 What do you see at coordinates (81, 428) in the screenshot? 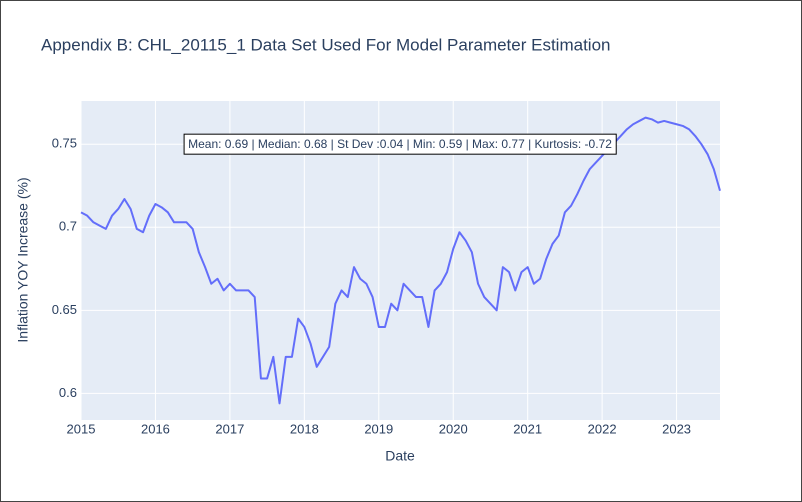
I see `x-tick-label: 2015` at bounding box center [81, 428].